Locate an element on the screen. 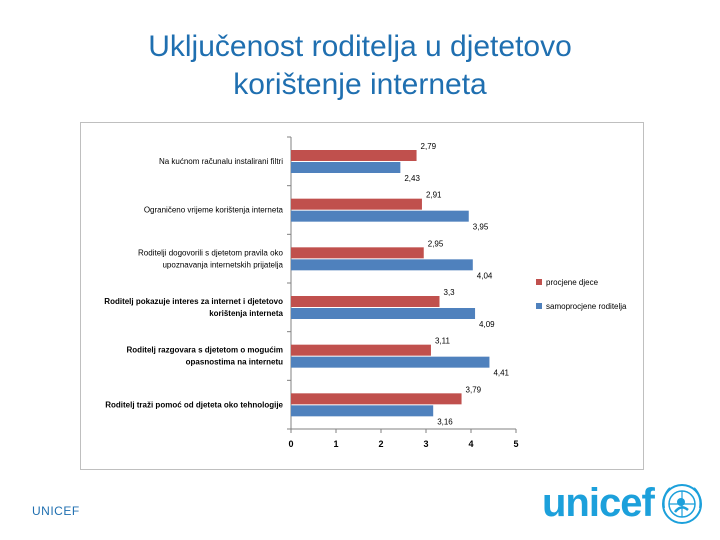 Image resolution: width=720 pixels, height=540 pixels. data-label: 3,11 is located at coordinates (443, 341).